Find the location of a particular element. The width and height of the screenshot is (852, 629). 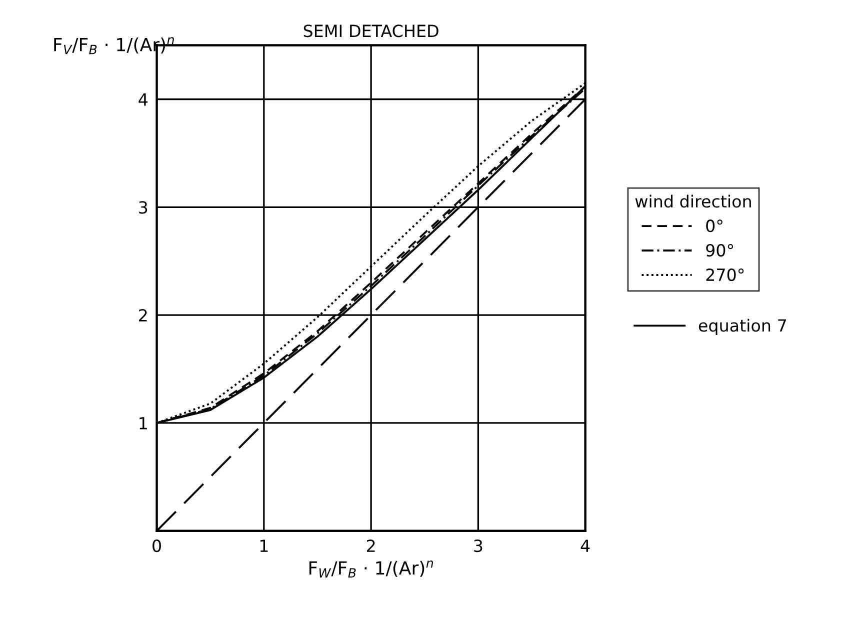

y-tick-label: 4 is located at coordinates (143, 99).